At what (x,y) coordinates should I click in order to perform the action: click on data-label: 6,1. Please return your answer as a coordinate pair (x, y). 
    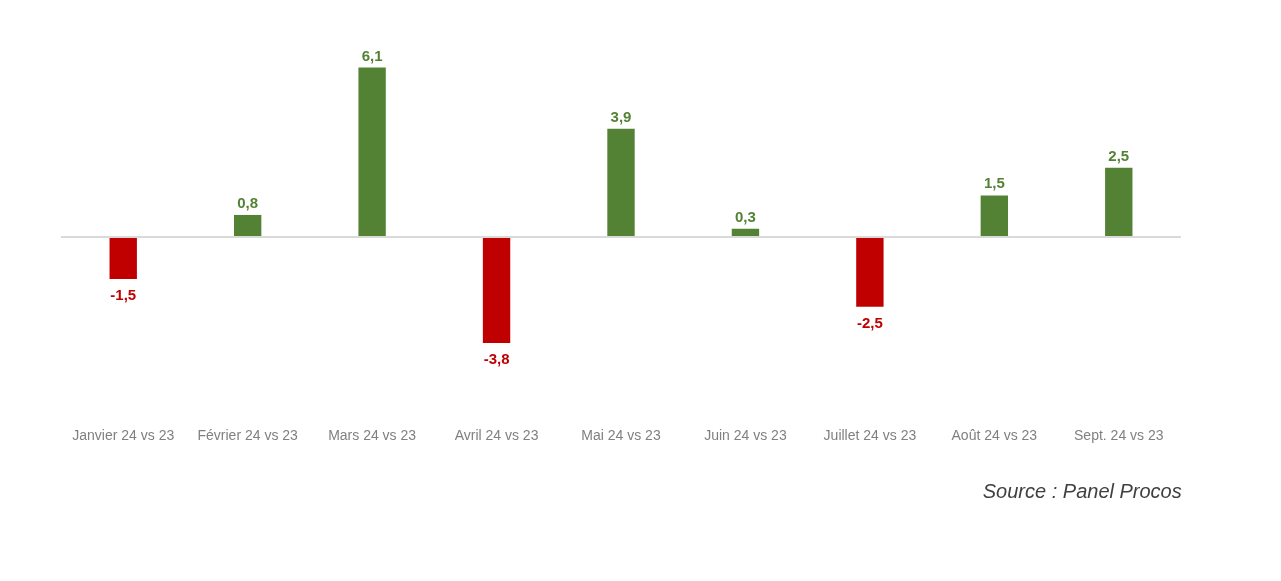
    Looking at the image, I should click on (372, 55).